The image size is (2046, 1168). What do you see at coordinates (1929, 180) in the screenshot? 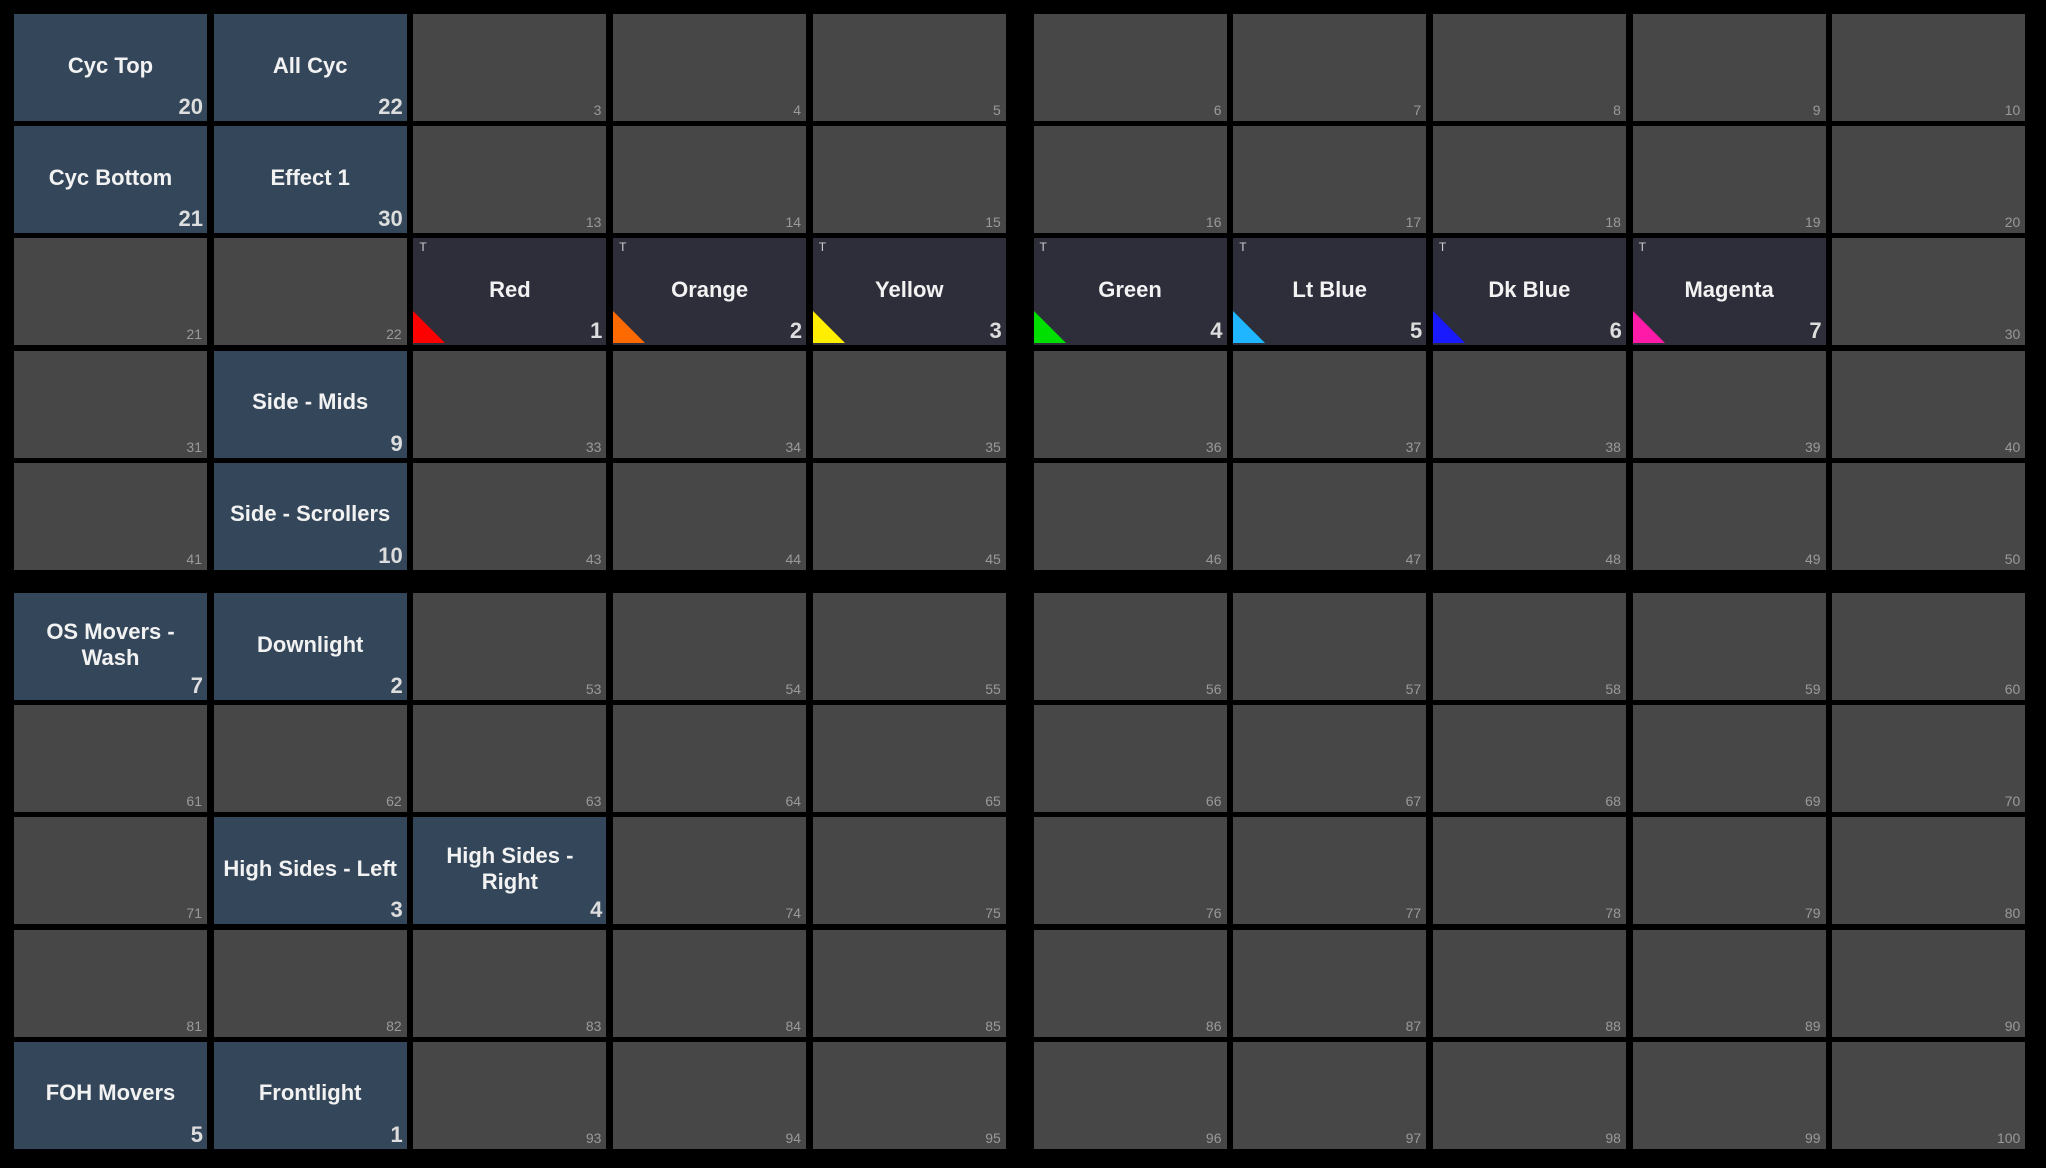
I see `empty-button: 20` at bounding box center [1929, 180].